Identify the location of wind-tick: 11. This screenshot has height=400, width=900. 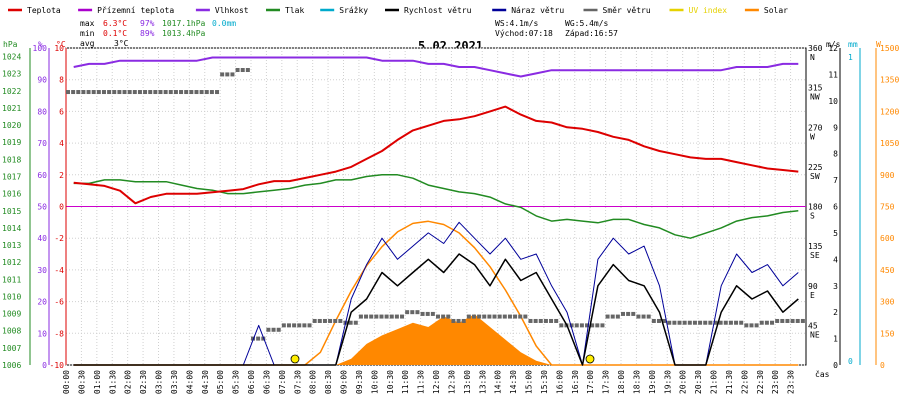
(833, 74).